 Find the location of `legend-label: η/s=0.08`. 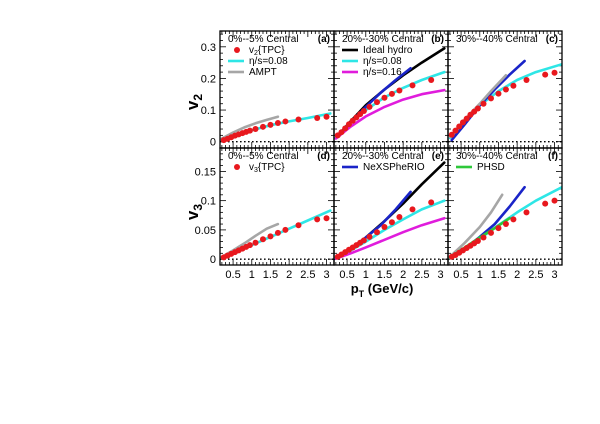

legend-label: η/s=0.08 is located at coordinates (268, 61).